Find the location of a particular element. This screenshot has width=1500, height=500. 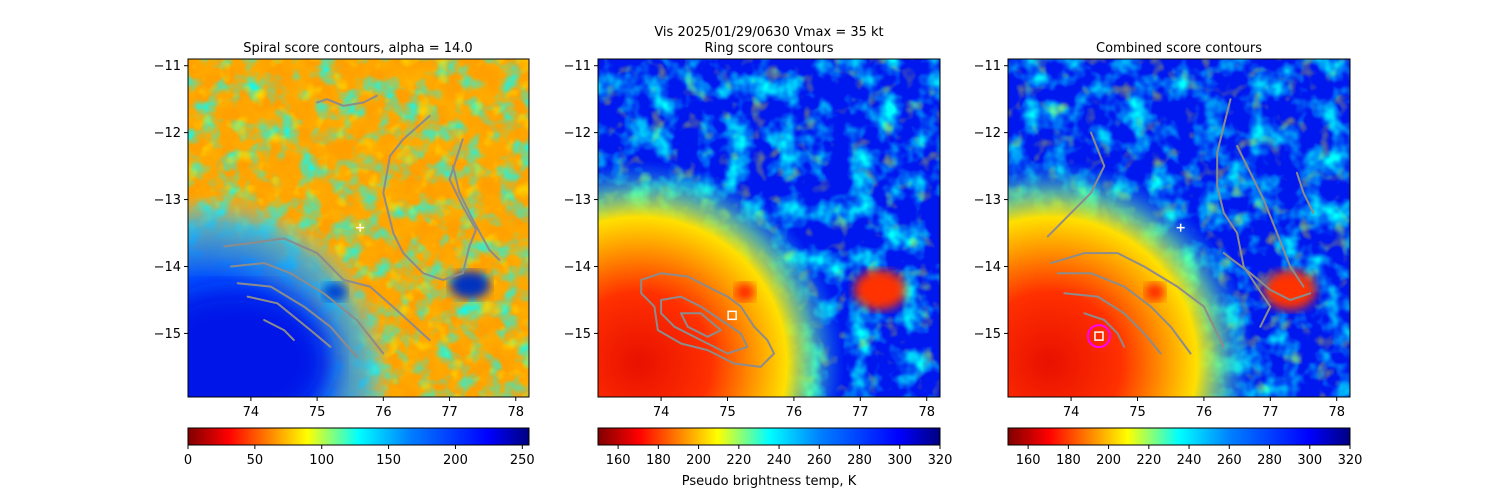

colorbar-tick-label: 220 is located at coordinates (1148, 460).